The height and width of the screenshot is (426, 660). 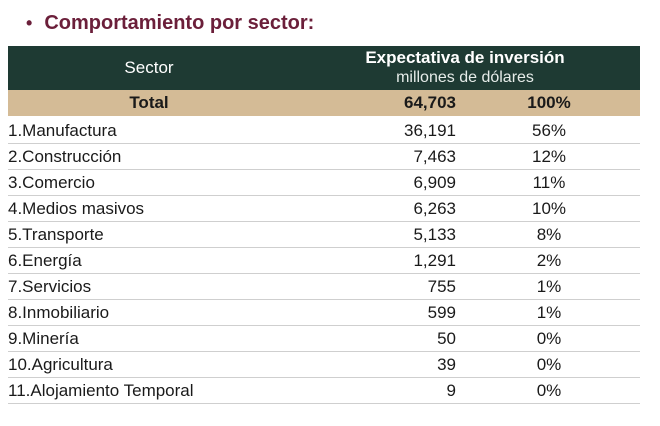 I want to click on table-row: 8.Inmobiliario 599 1%, so click(x=324, y=312).